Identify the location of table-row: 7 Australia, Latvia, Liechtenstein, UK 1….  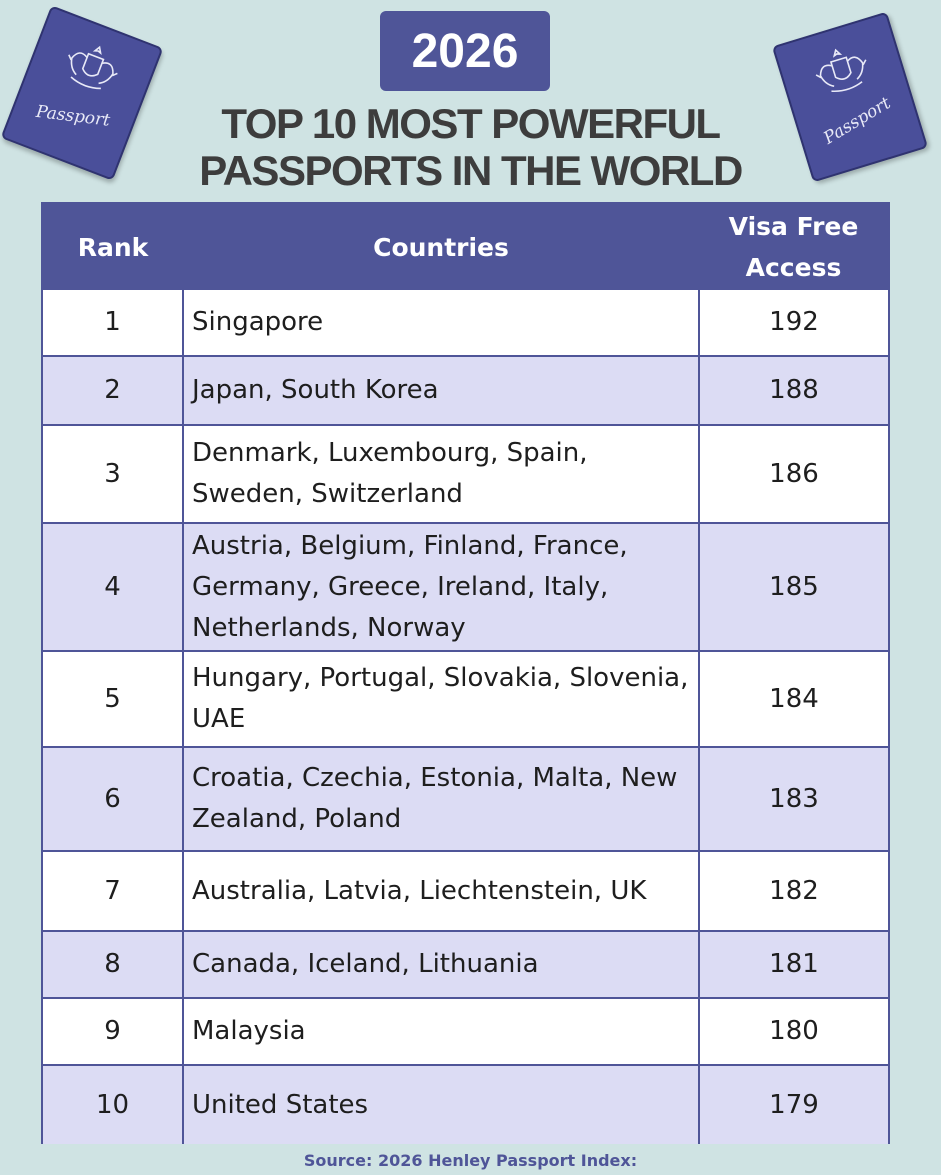
(465, 891).